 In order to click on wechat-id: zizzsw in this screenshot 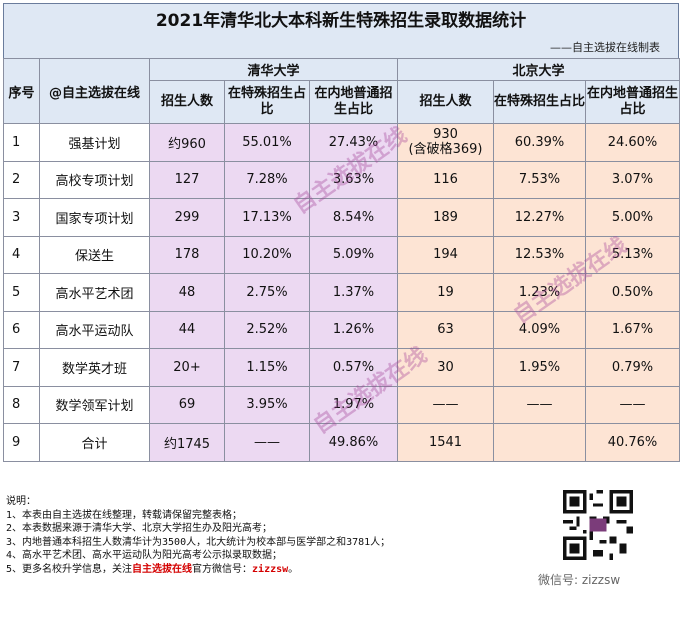, I will do `click(270, 569)`.